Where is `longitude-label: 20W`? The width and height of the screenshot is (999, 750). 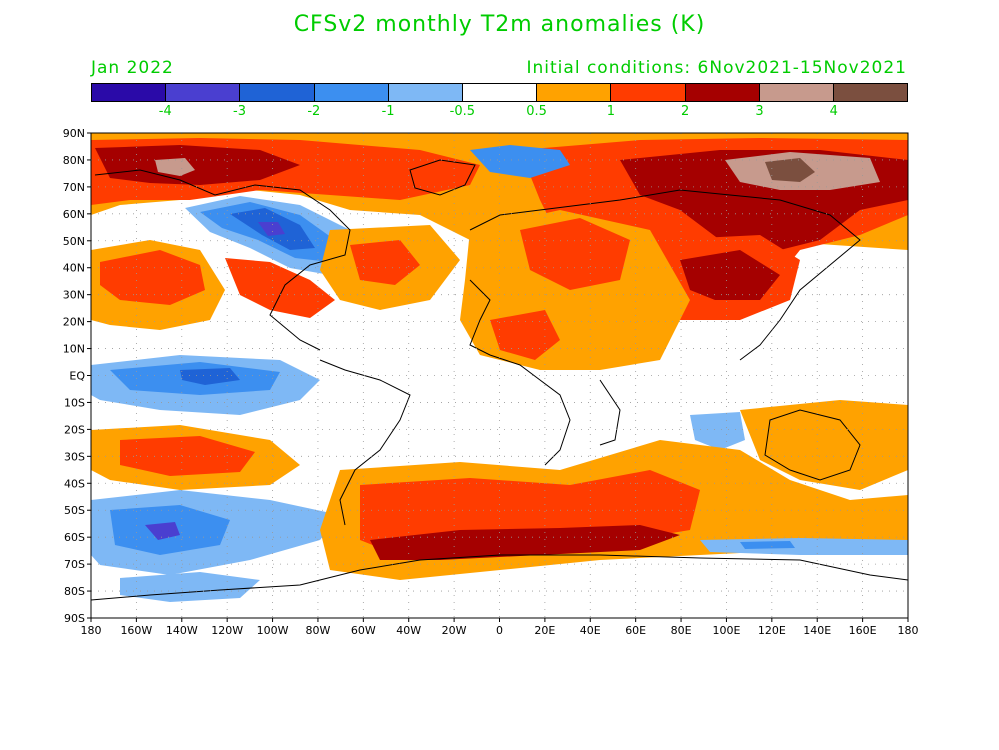
longitude-label: 20W is located at coordinates (454, 630).